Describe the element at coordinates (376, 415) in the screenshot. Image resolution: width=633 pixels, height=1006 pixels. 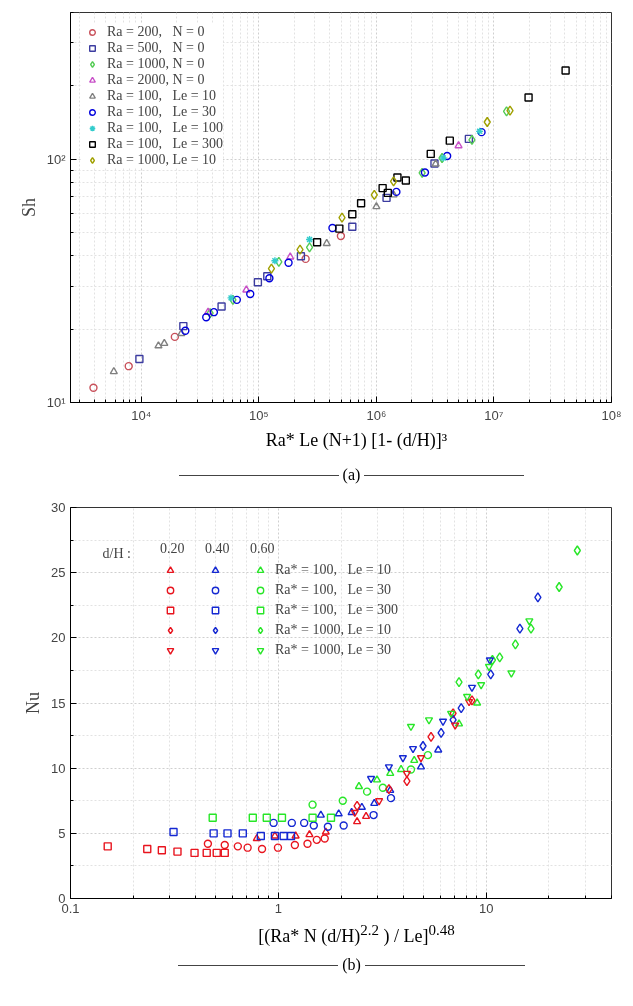
I see `x-tick-label: 10⁶` at that location.